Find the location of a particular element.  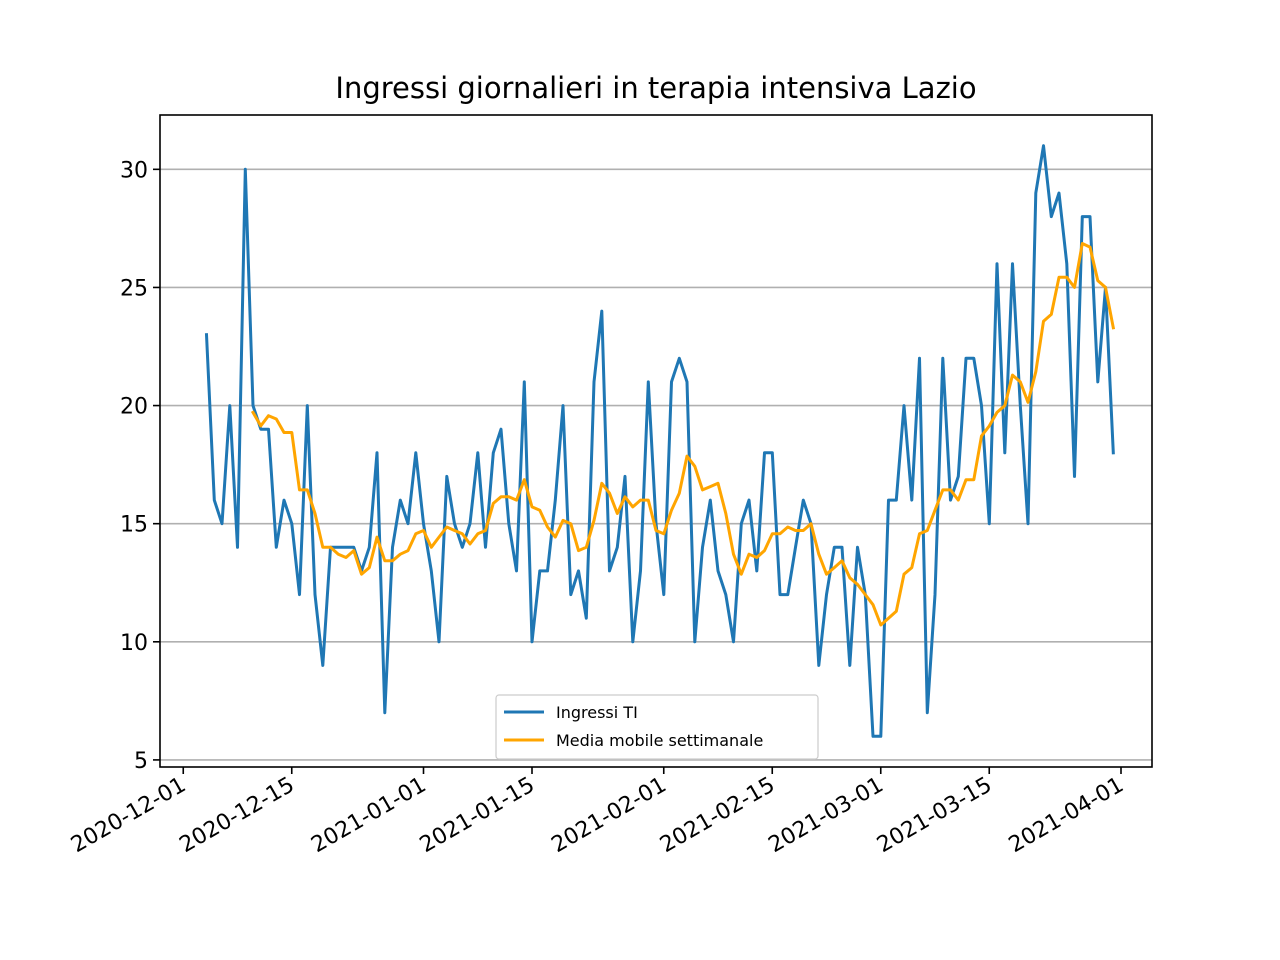

legend-box is located at coordinates (657, 727).